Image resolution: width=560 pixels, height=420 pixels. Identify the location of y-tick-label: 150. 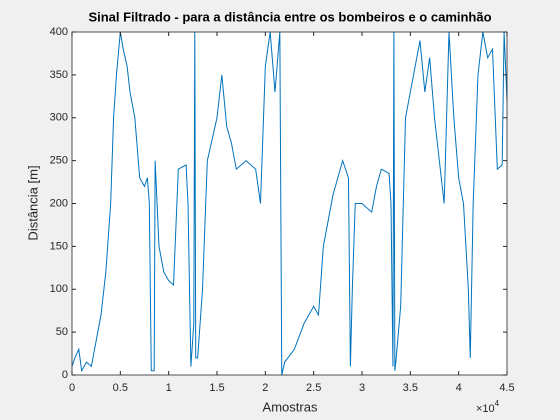
(59, 246).